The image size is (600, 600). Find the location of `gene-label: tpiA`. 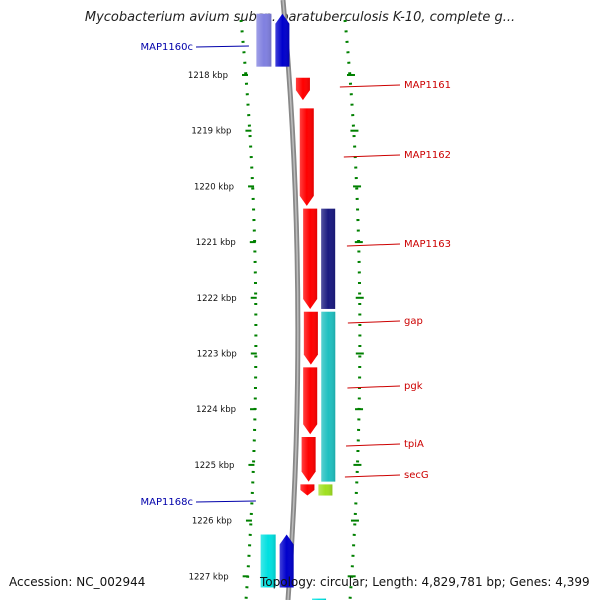

gene-label: tpiA is located at coordinates (414, 444).